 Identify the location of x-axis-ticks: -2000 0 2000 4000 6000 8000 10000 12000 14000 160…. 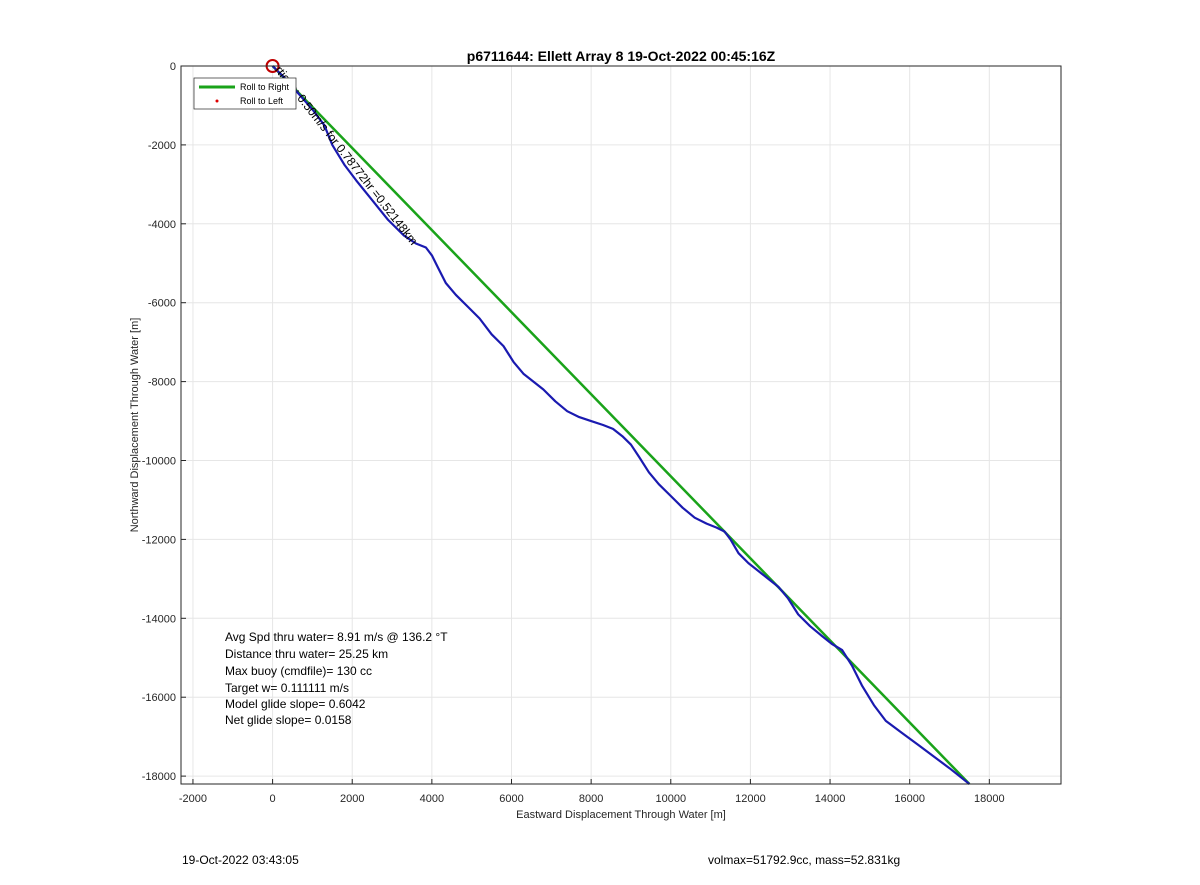
(592, 792).